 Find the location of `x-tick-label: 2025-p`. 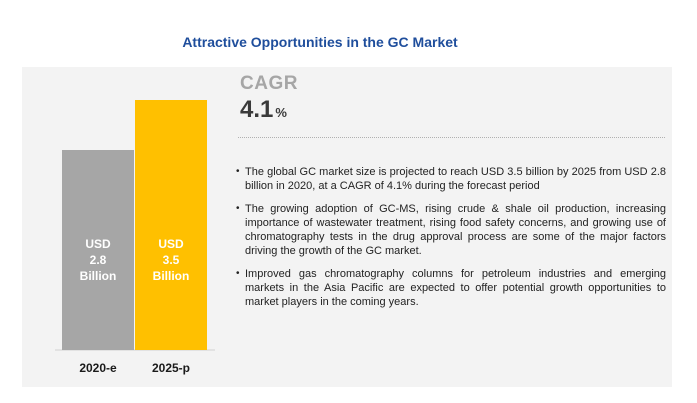

x-tick-label: 2025-p is located at coordinates (171, 368).